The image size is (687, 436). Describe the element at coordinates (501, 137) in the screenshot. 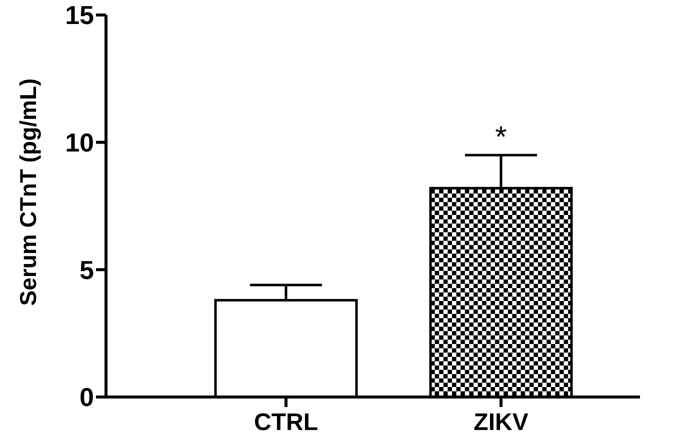

I see `annotation: *` at that location.